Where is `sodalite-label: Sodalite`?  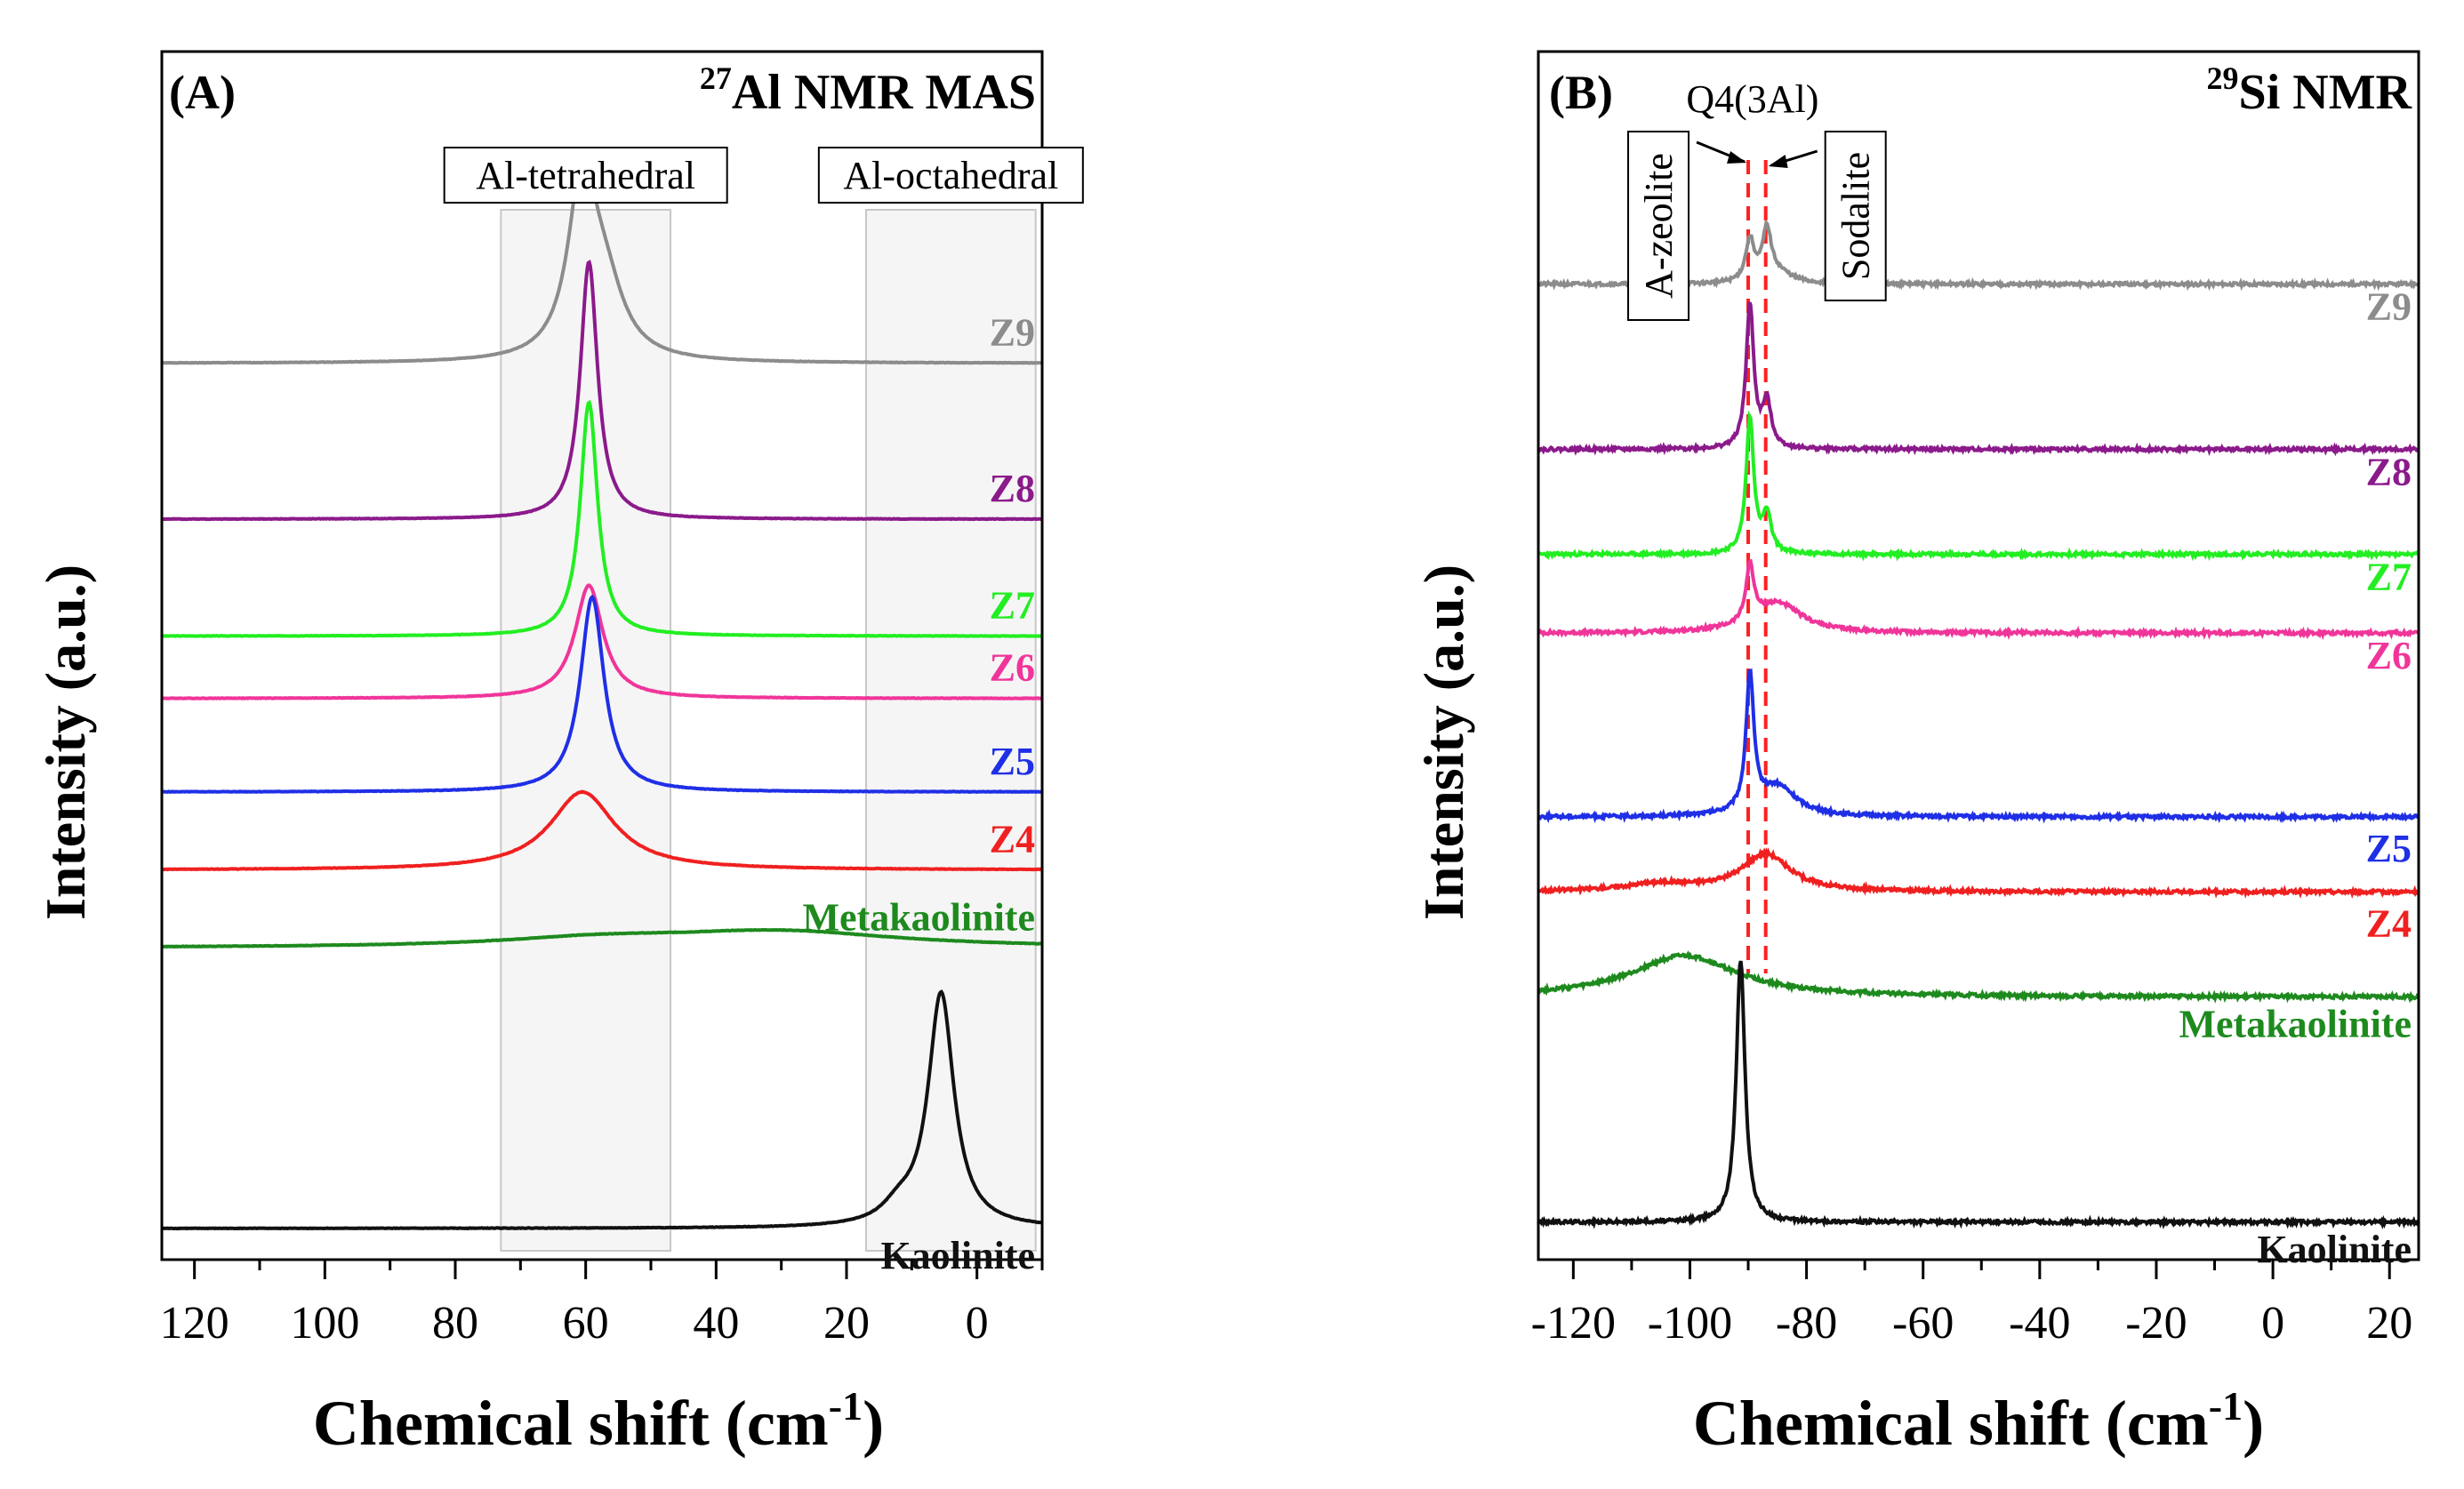
sodalite-label: Sodalite is located at coordinates (1856, 216).